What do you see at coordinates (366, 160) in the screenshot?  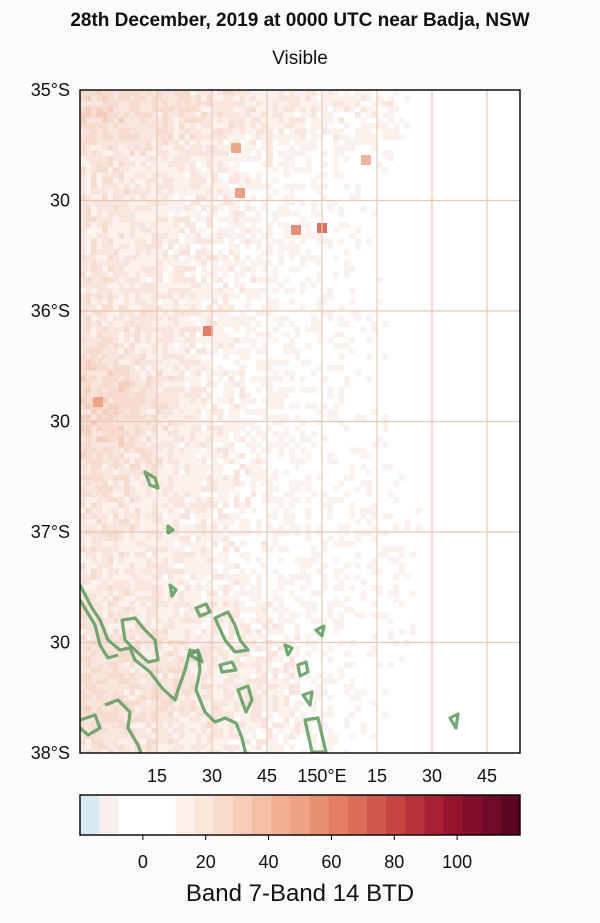 I see `raster-hotspot` at bounding box center [366, 160].